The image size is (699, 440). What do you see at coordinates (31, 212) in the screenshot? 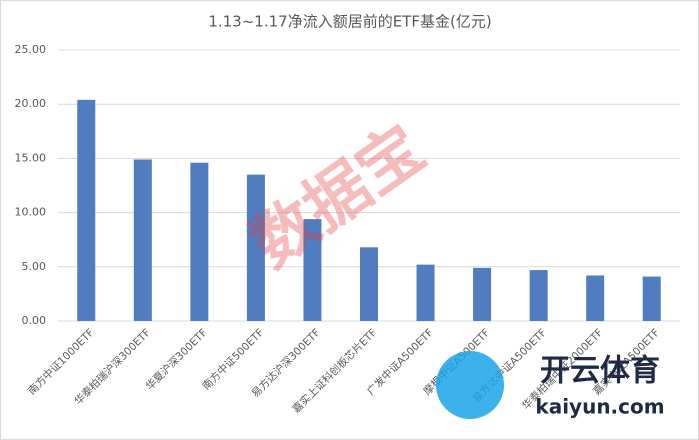
I see `y-tick-label: 10.00` at bounding box center [31, 212].